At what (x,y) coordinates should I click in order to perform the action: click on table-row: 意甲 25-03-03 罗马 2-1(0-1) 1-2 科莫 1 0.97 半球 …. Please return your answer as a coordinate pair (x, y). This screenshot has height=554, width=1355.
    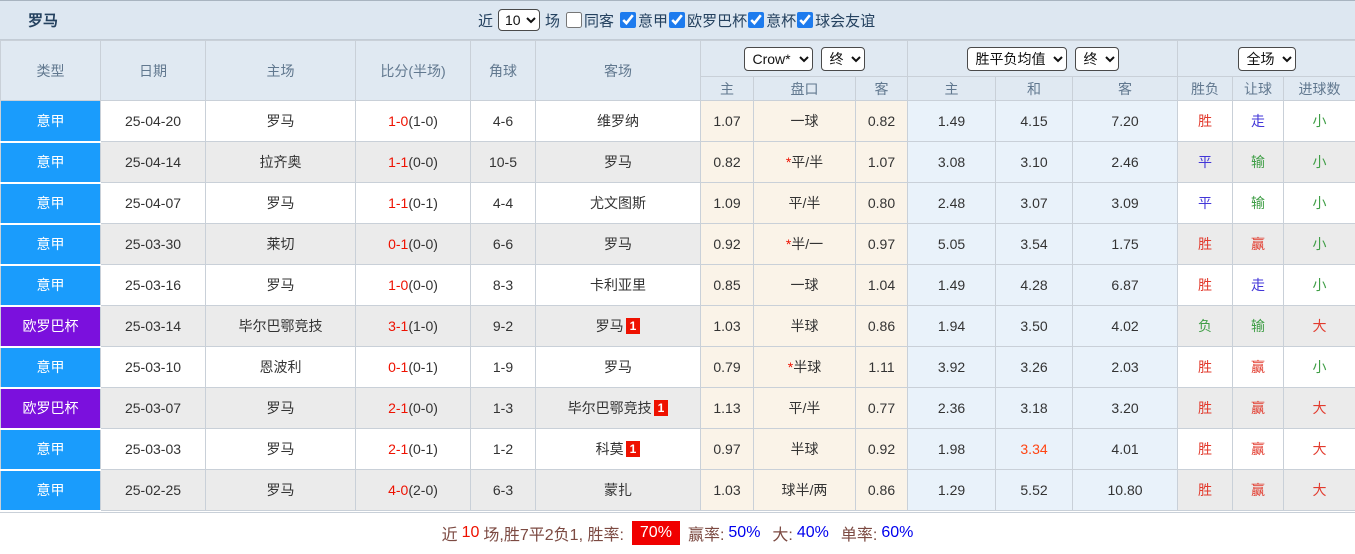
    Looking at the image, I should click on (677, 449).